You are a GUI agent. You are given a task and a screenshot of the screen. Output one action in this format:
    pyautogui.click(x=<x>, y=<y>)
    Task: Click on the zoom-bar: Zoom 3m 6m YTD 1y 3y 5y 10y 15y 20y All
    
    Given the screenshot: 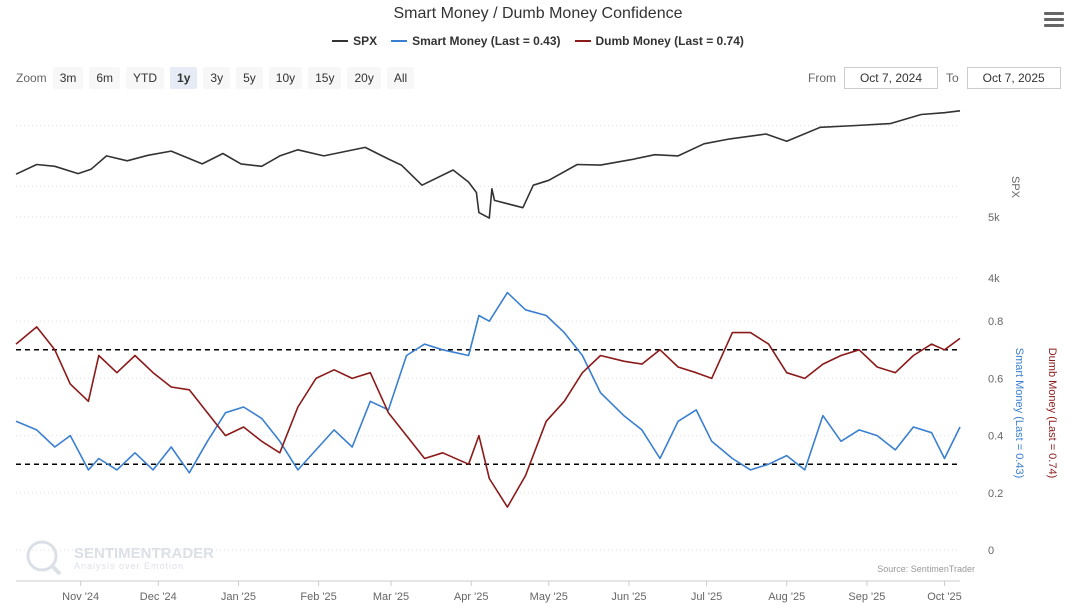 What is the action you would take?
    pyautogui.click(x=218, y=78)
    